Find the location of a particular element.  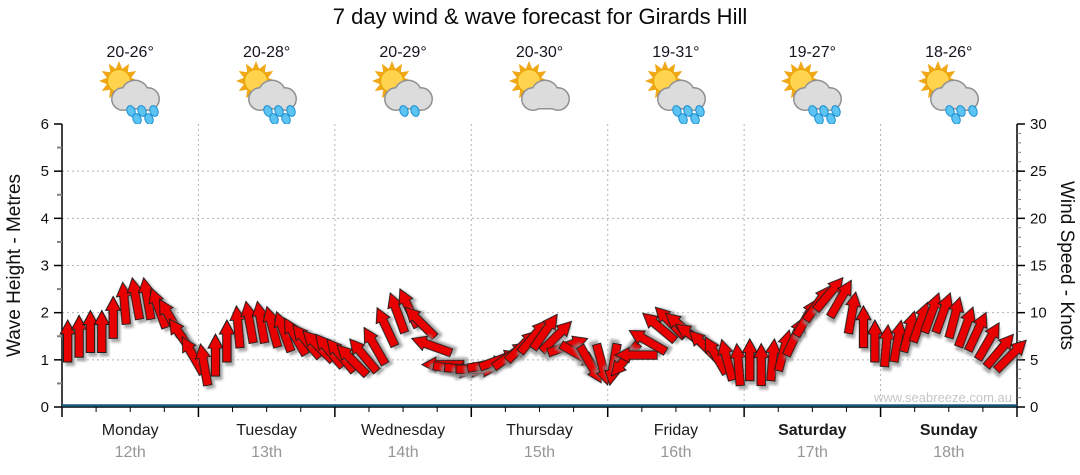

y-axis-left-title: Wave Height - Metres is located at coordinates (14, 265).